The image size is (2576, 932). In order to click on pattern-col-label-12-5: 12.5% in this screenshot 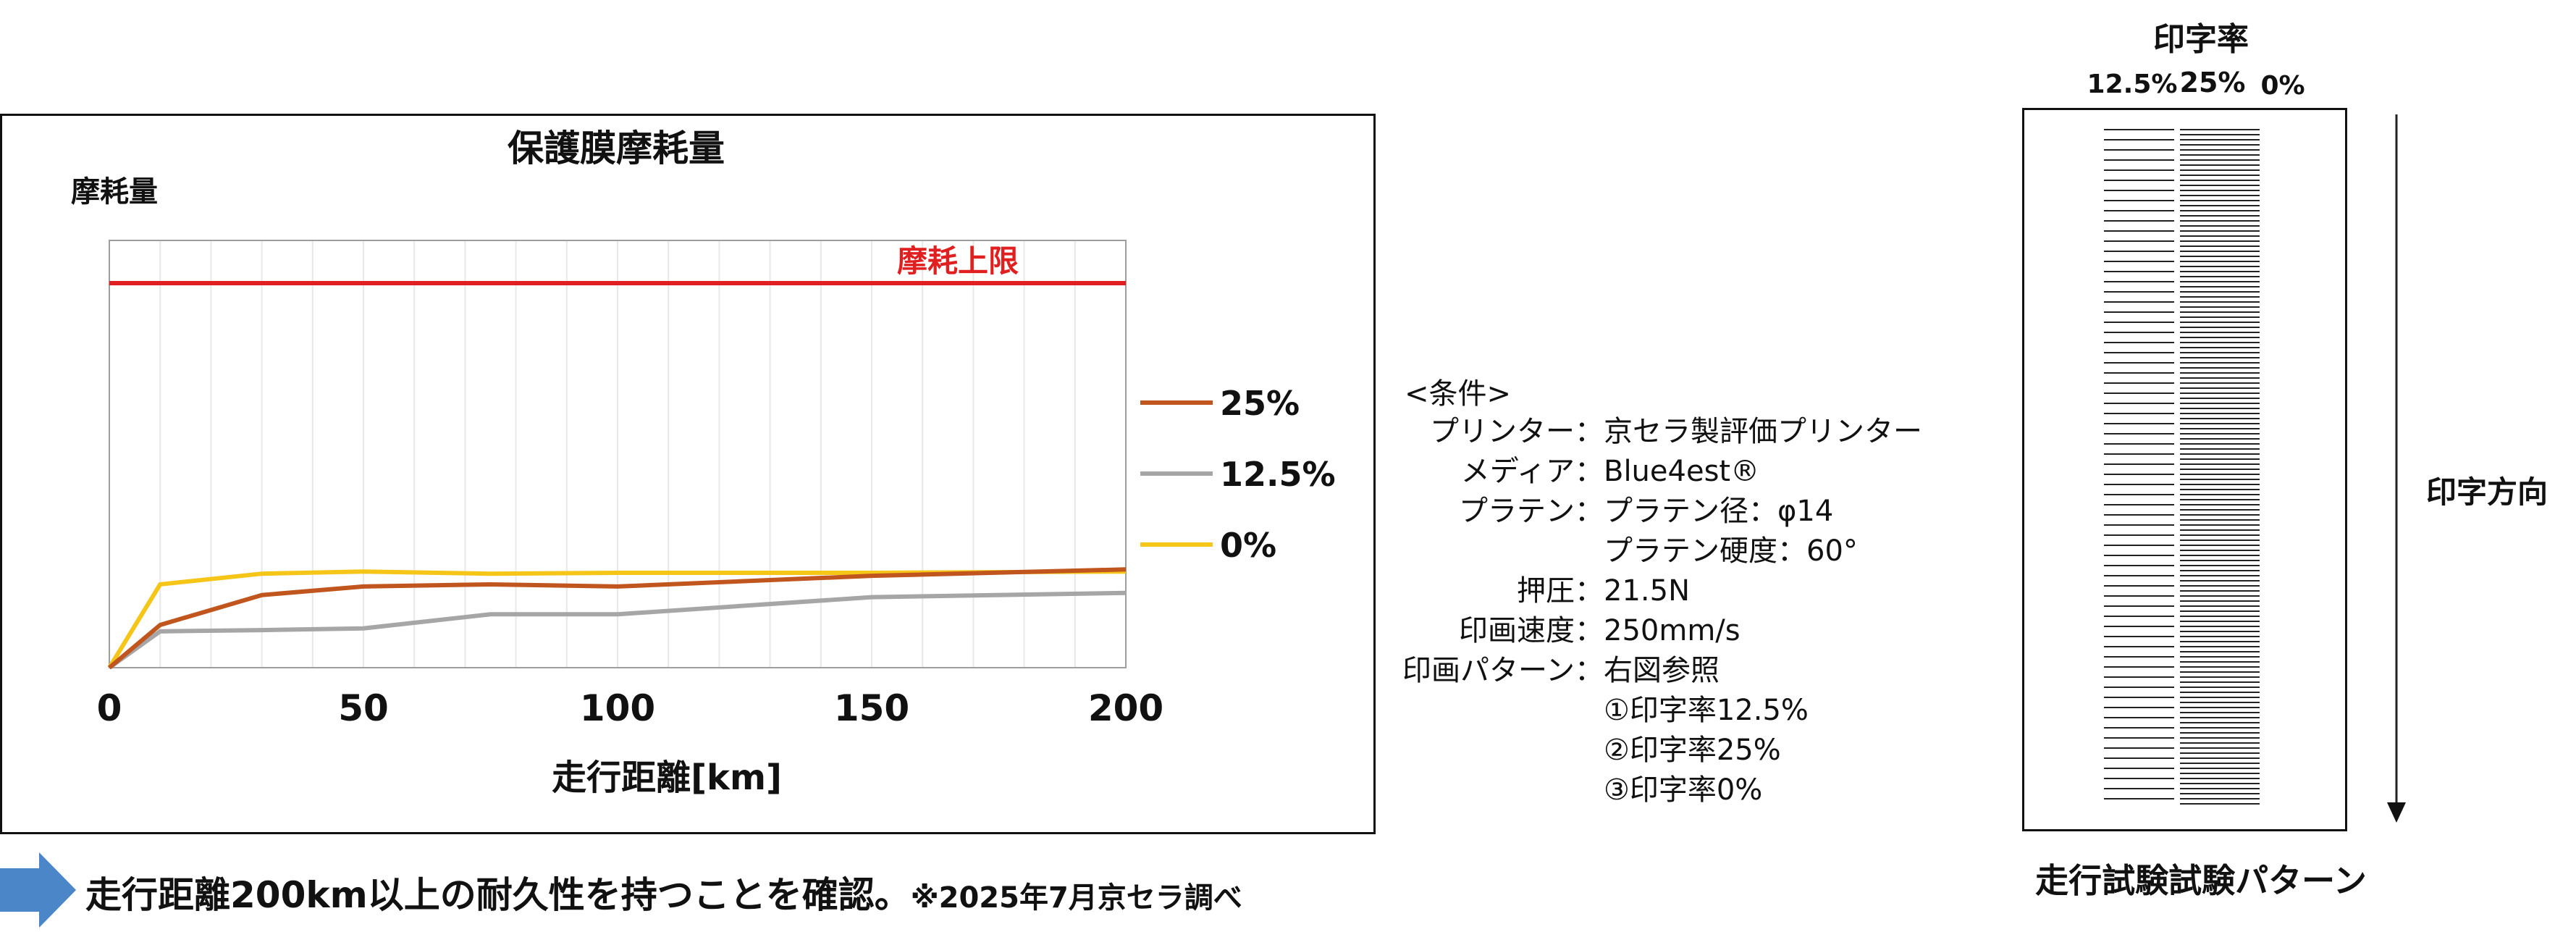, I will do `click(2132, 85)`.